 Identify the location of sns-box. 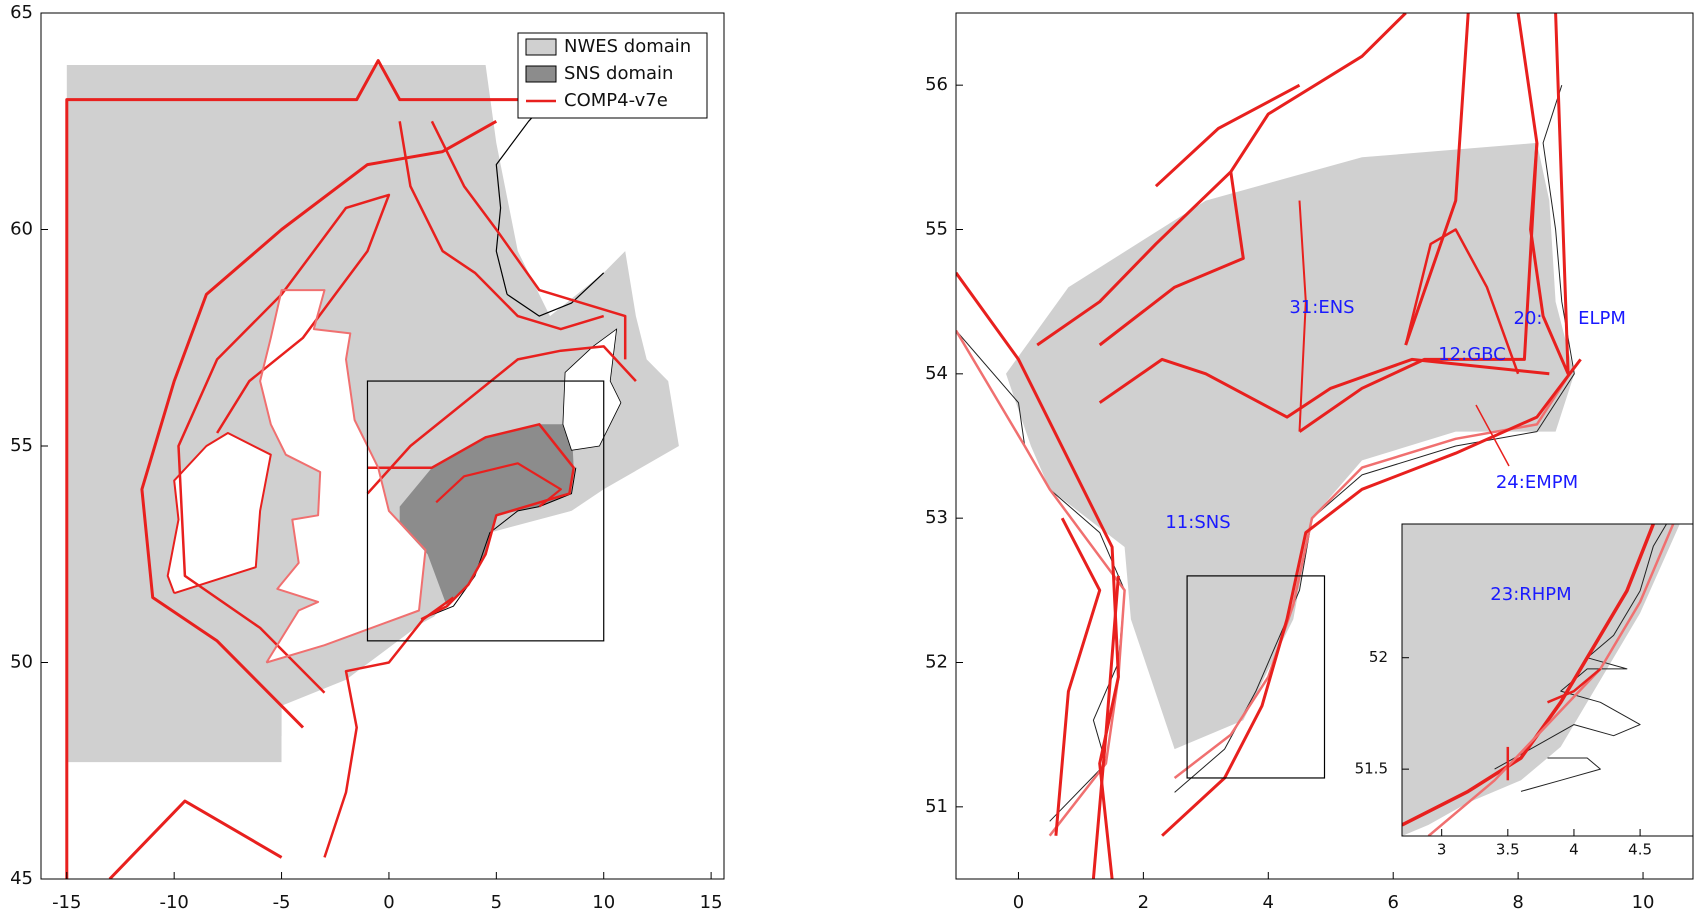
(485, 511).